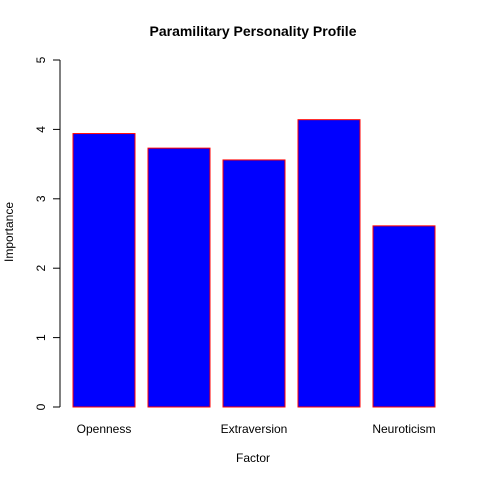  Describe the element at coordinates (41, 337) in the screenshot. I see `y-tick-label: 1` at that location.